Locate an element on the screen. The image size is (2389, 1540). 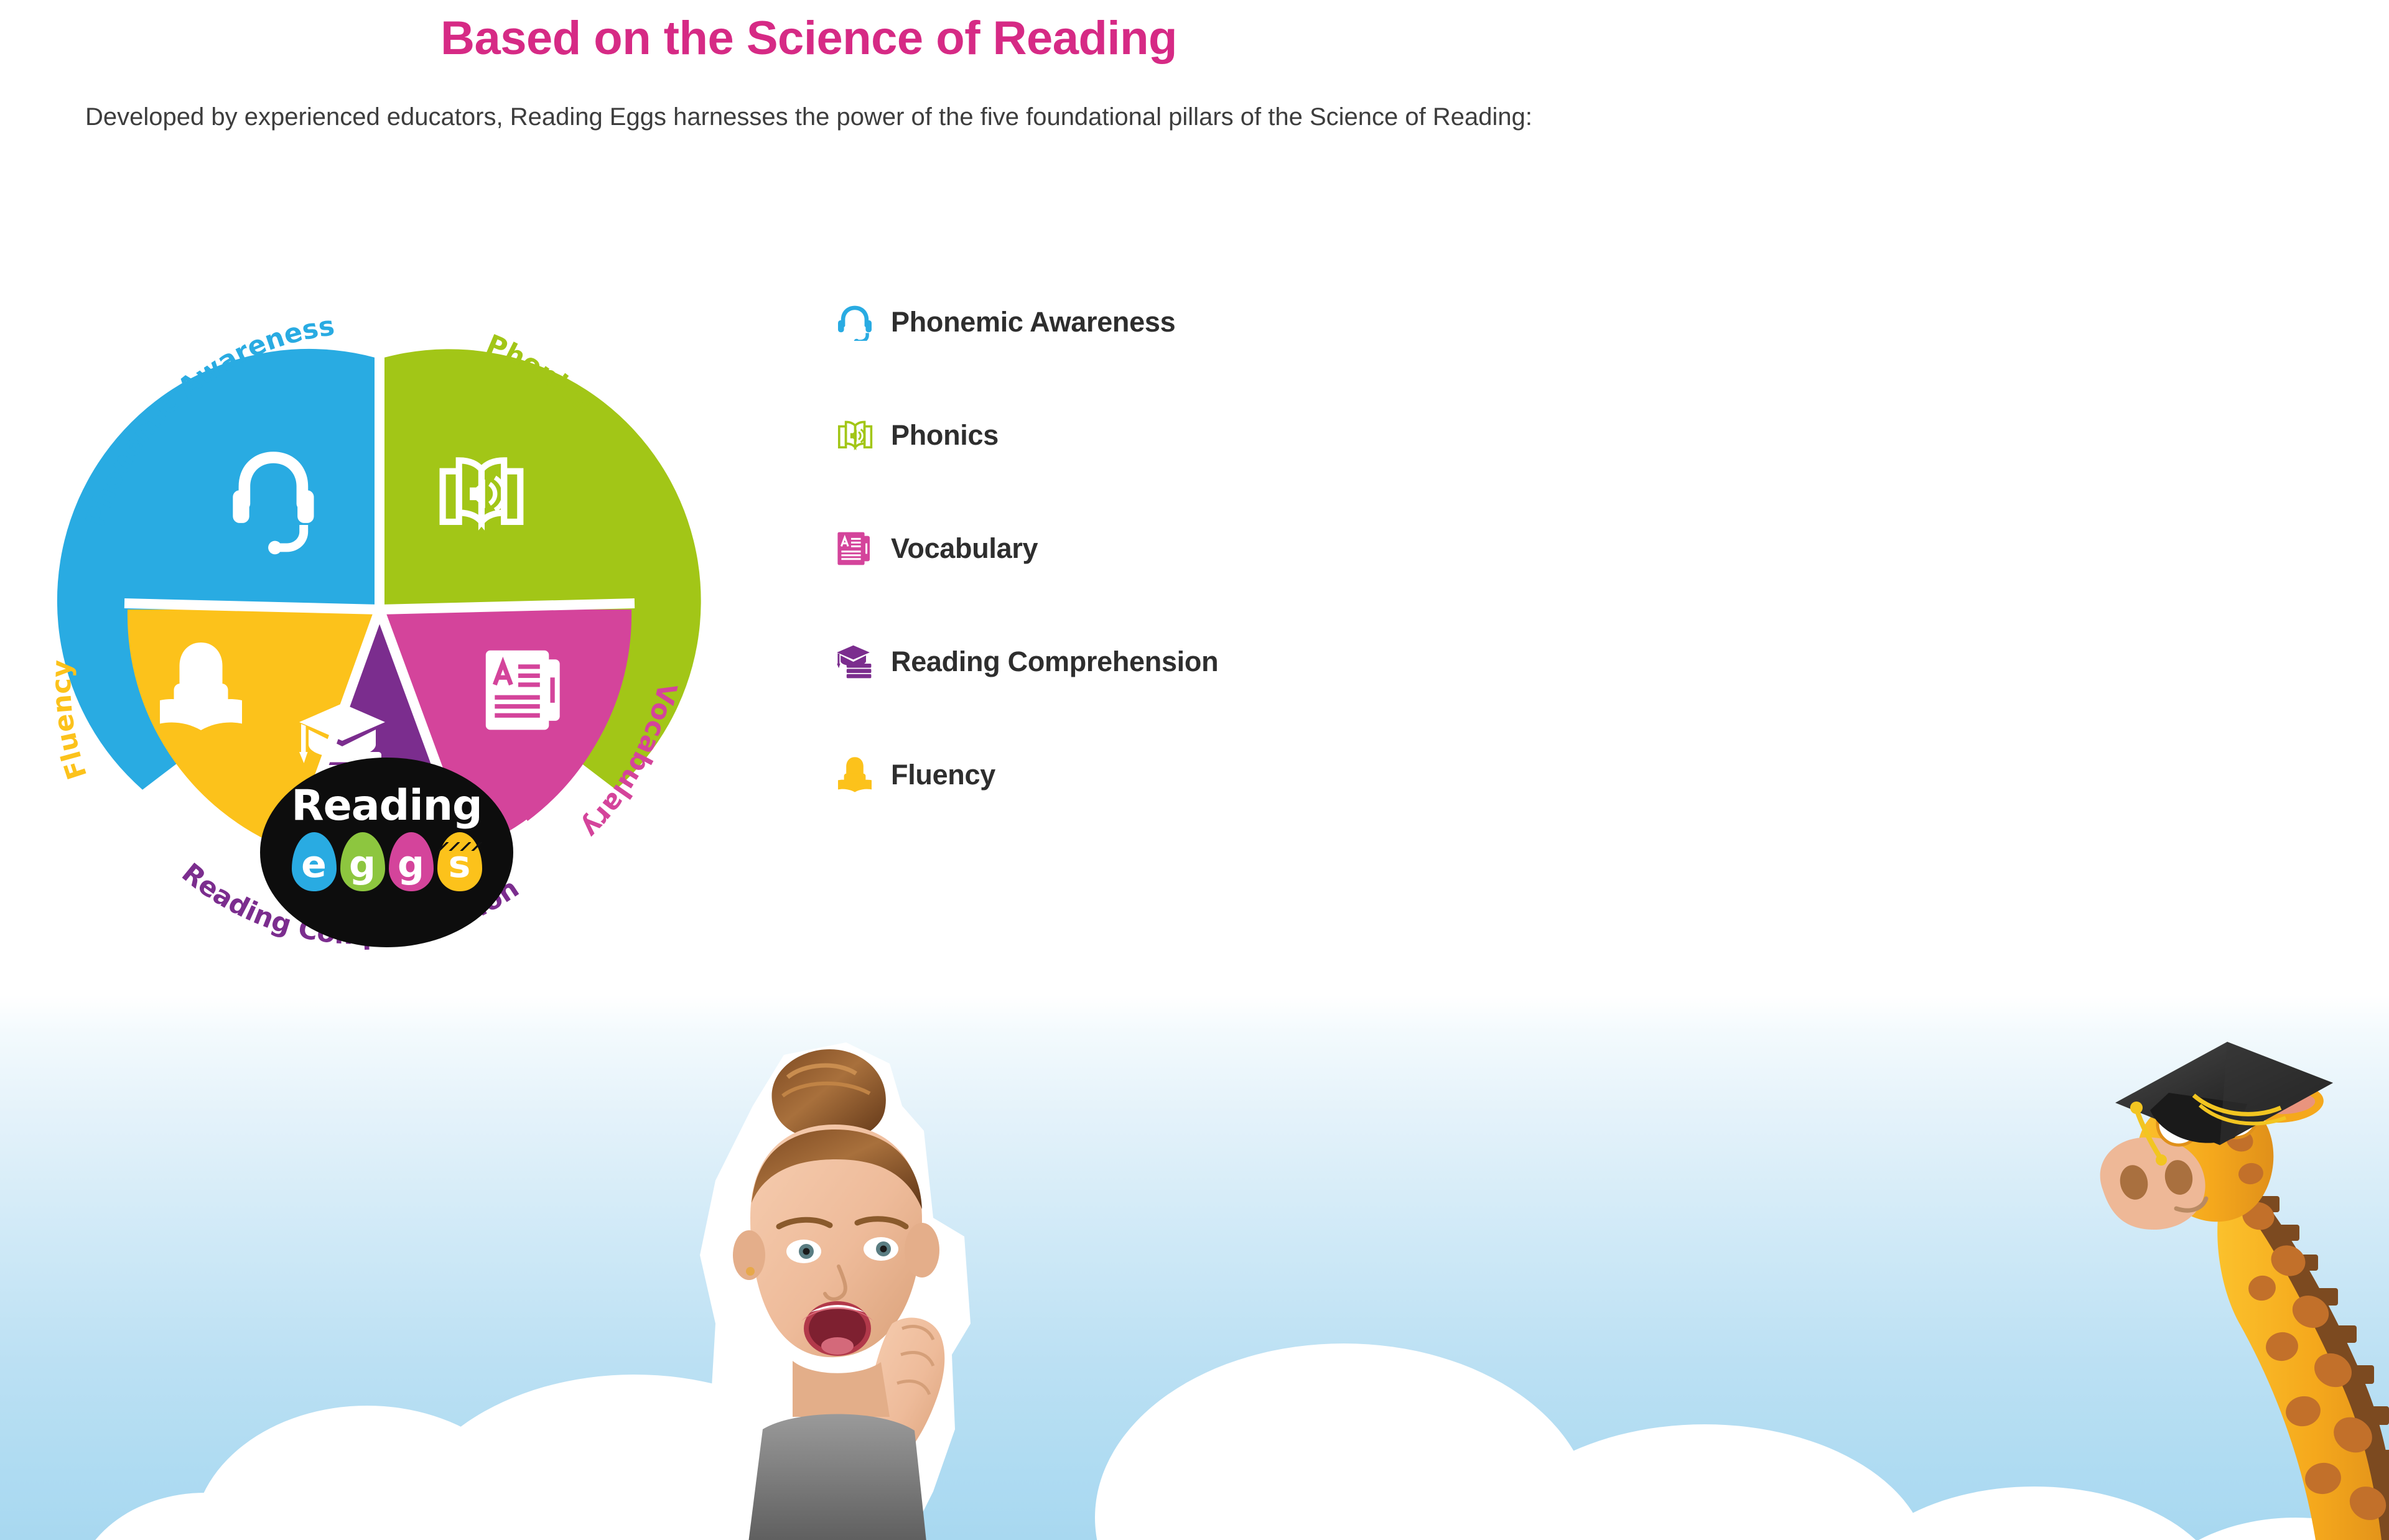
photo-white-border is located at coordinates (834, 1286).